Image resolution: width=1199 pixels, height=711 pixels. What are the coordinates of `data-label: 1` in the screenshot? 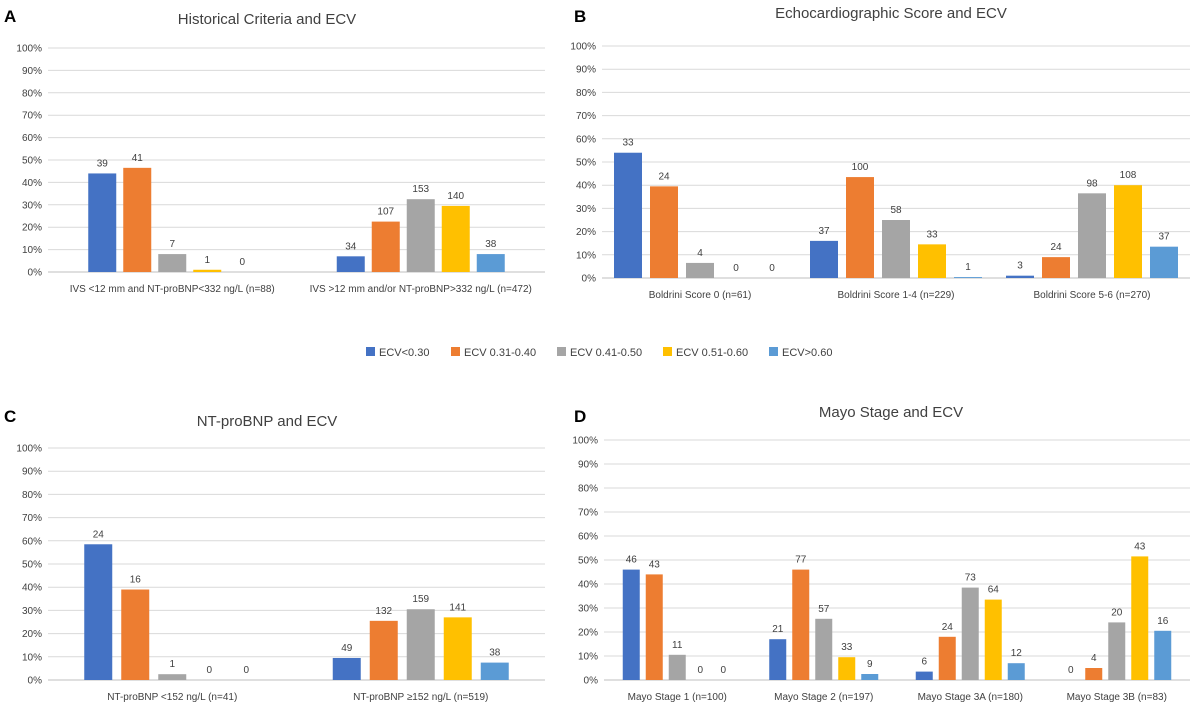 It's located at (172, 664).